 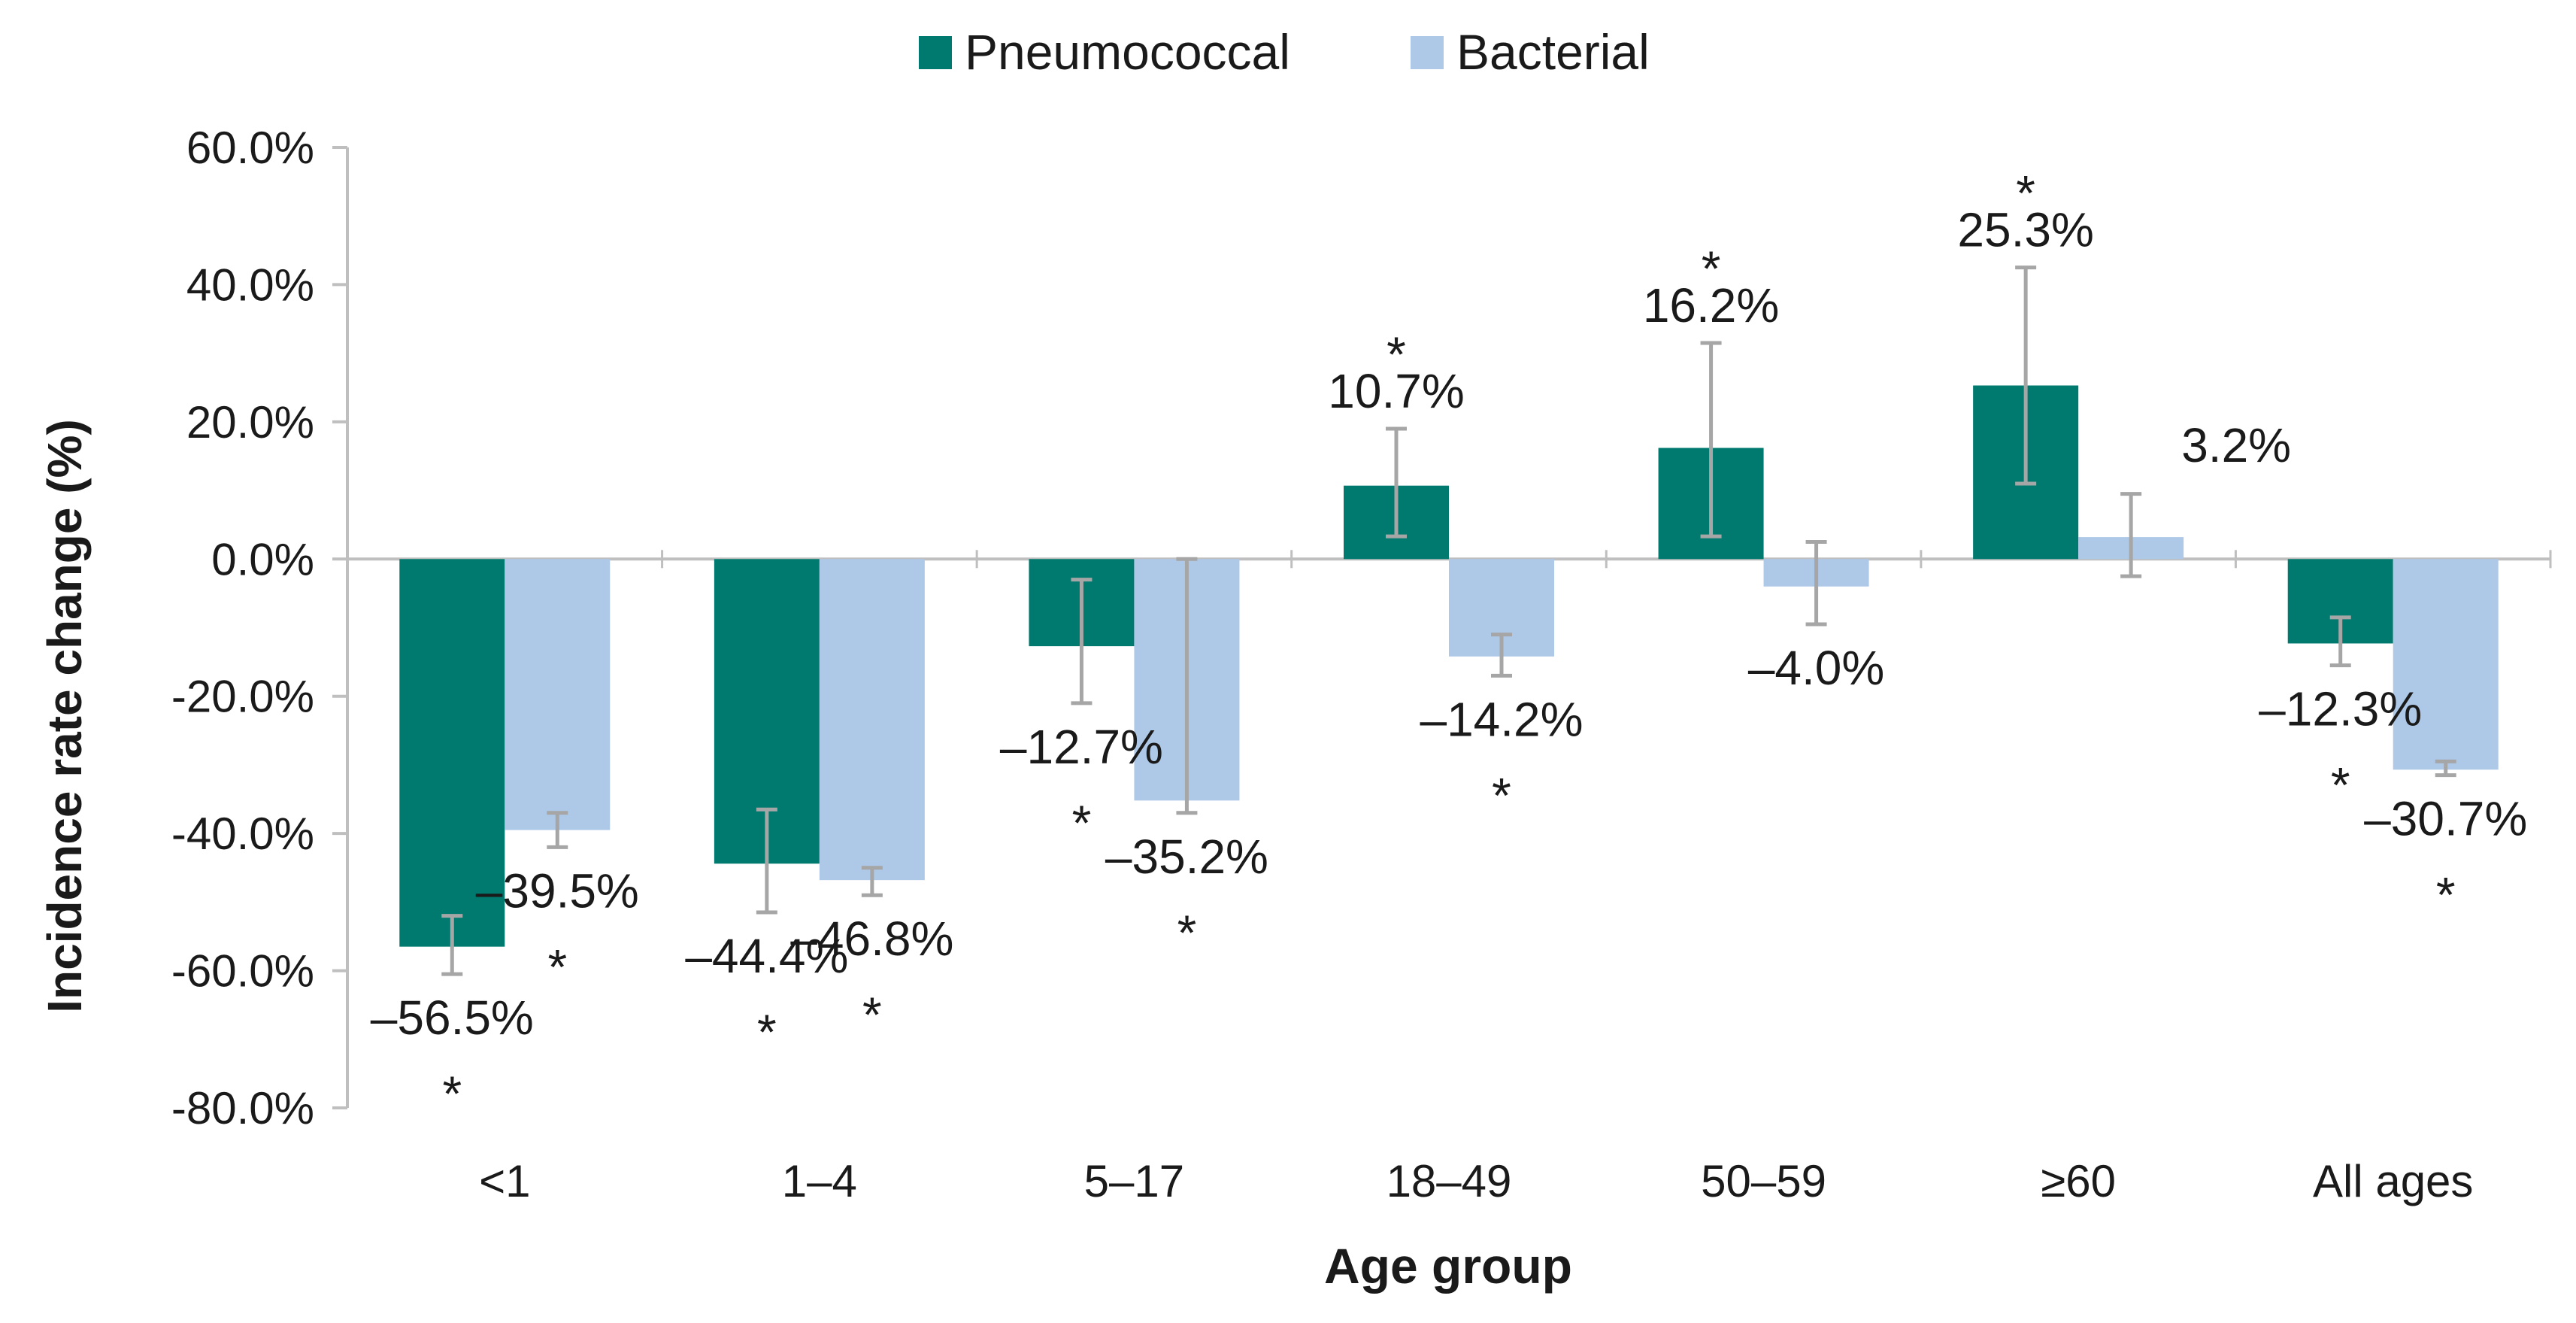 What do you see at coordinates (1396, 391) in the screenshot?
I see `data-label: 10.7%` at bounding box center [1396, 391].